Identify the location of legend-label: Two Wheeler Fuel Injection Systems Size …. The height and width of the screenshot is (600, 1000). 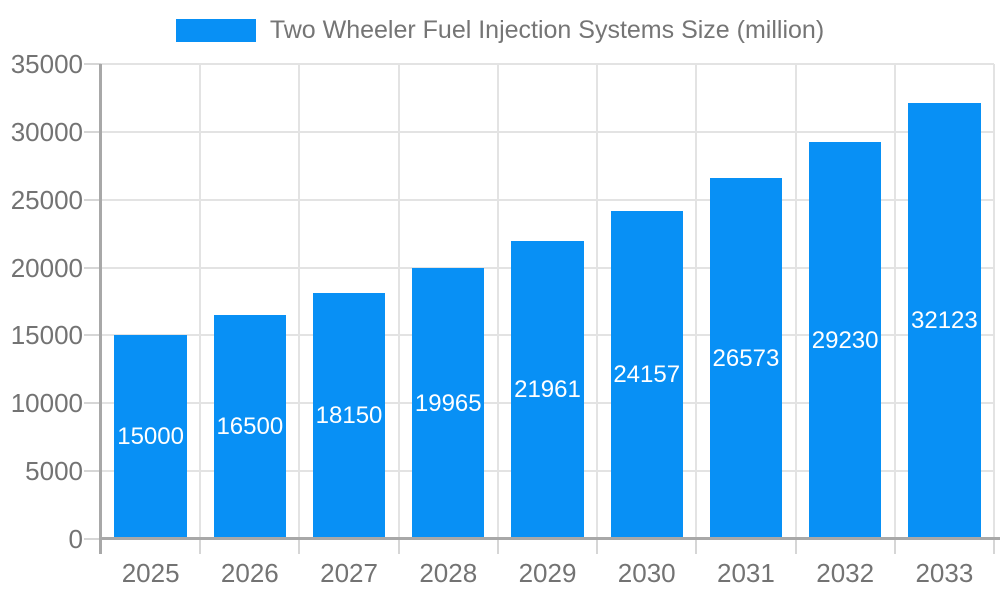
(547, 30).